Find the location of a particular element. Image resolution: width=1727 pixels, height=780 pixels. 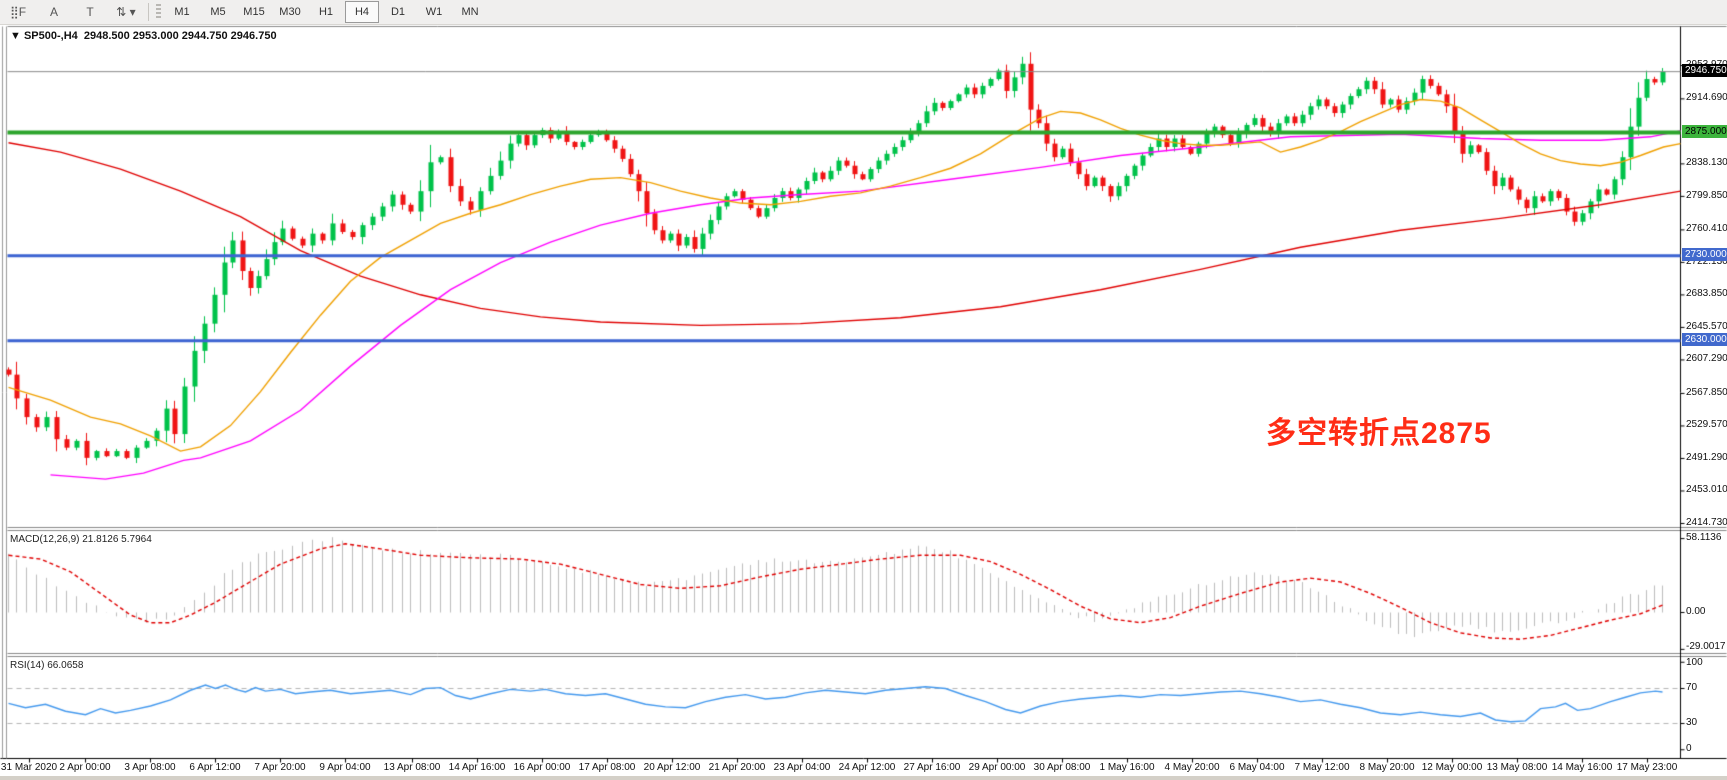

price-axis-label: 2414.730 is located at coordinates (1706, 522).